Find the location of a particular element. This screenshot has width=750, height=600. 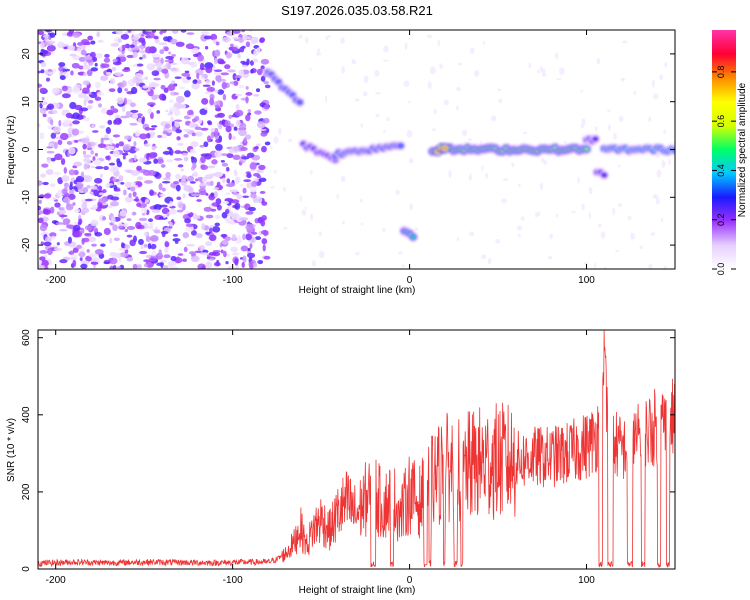

colorbar-scale is located at coordinates (724, 149).